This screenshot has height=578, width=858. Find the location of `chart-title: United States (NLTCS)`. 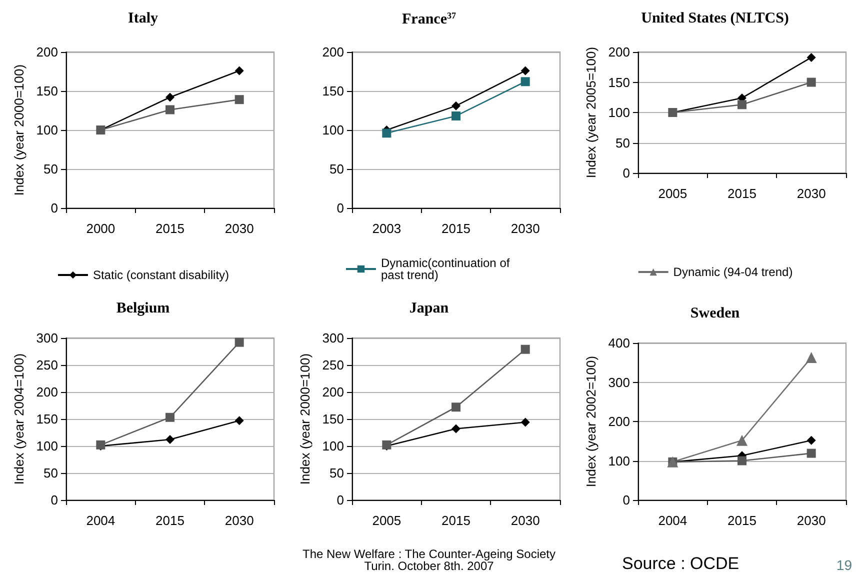

chart-title: United States (NLTCS) is located at coordinates (715, 18).